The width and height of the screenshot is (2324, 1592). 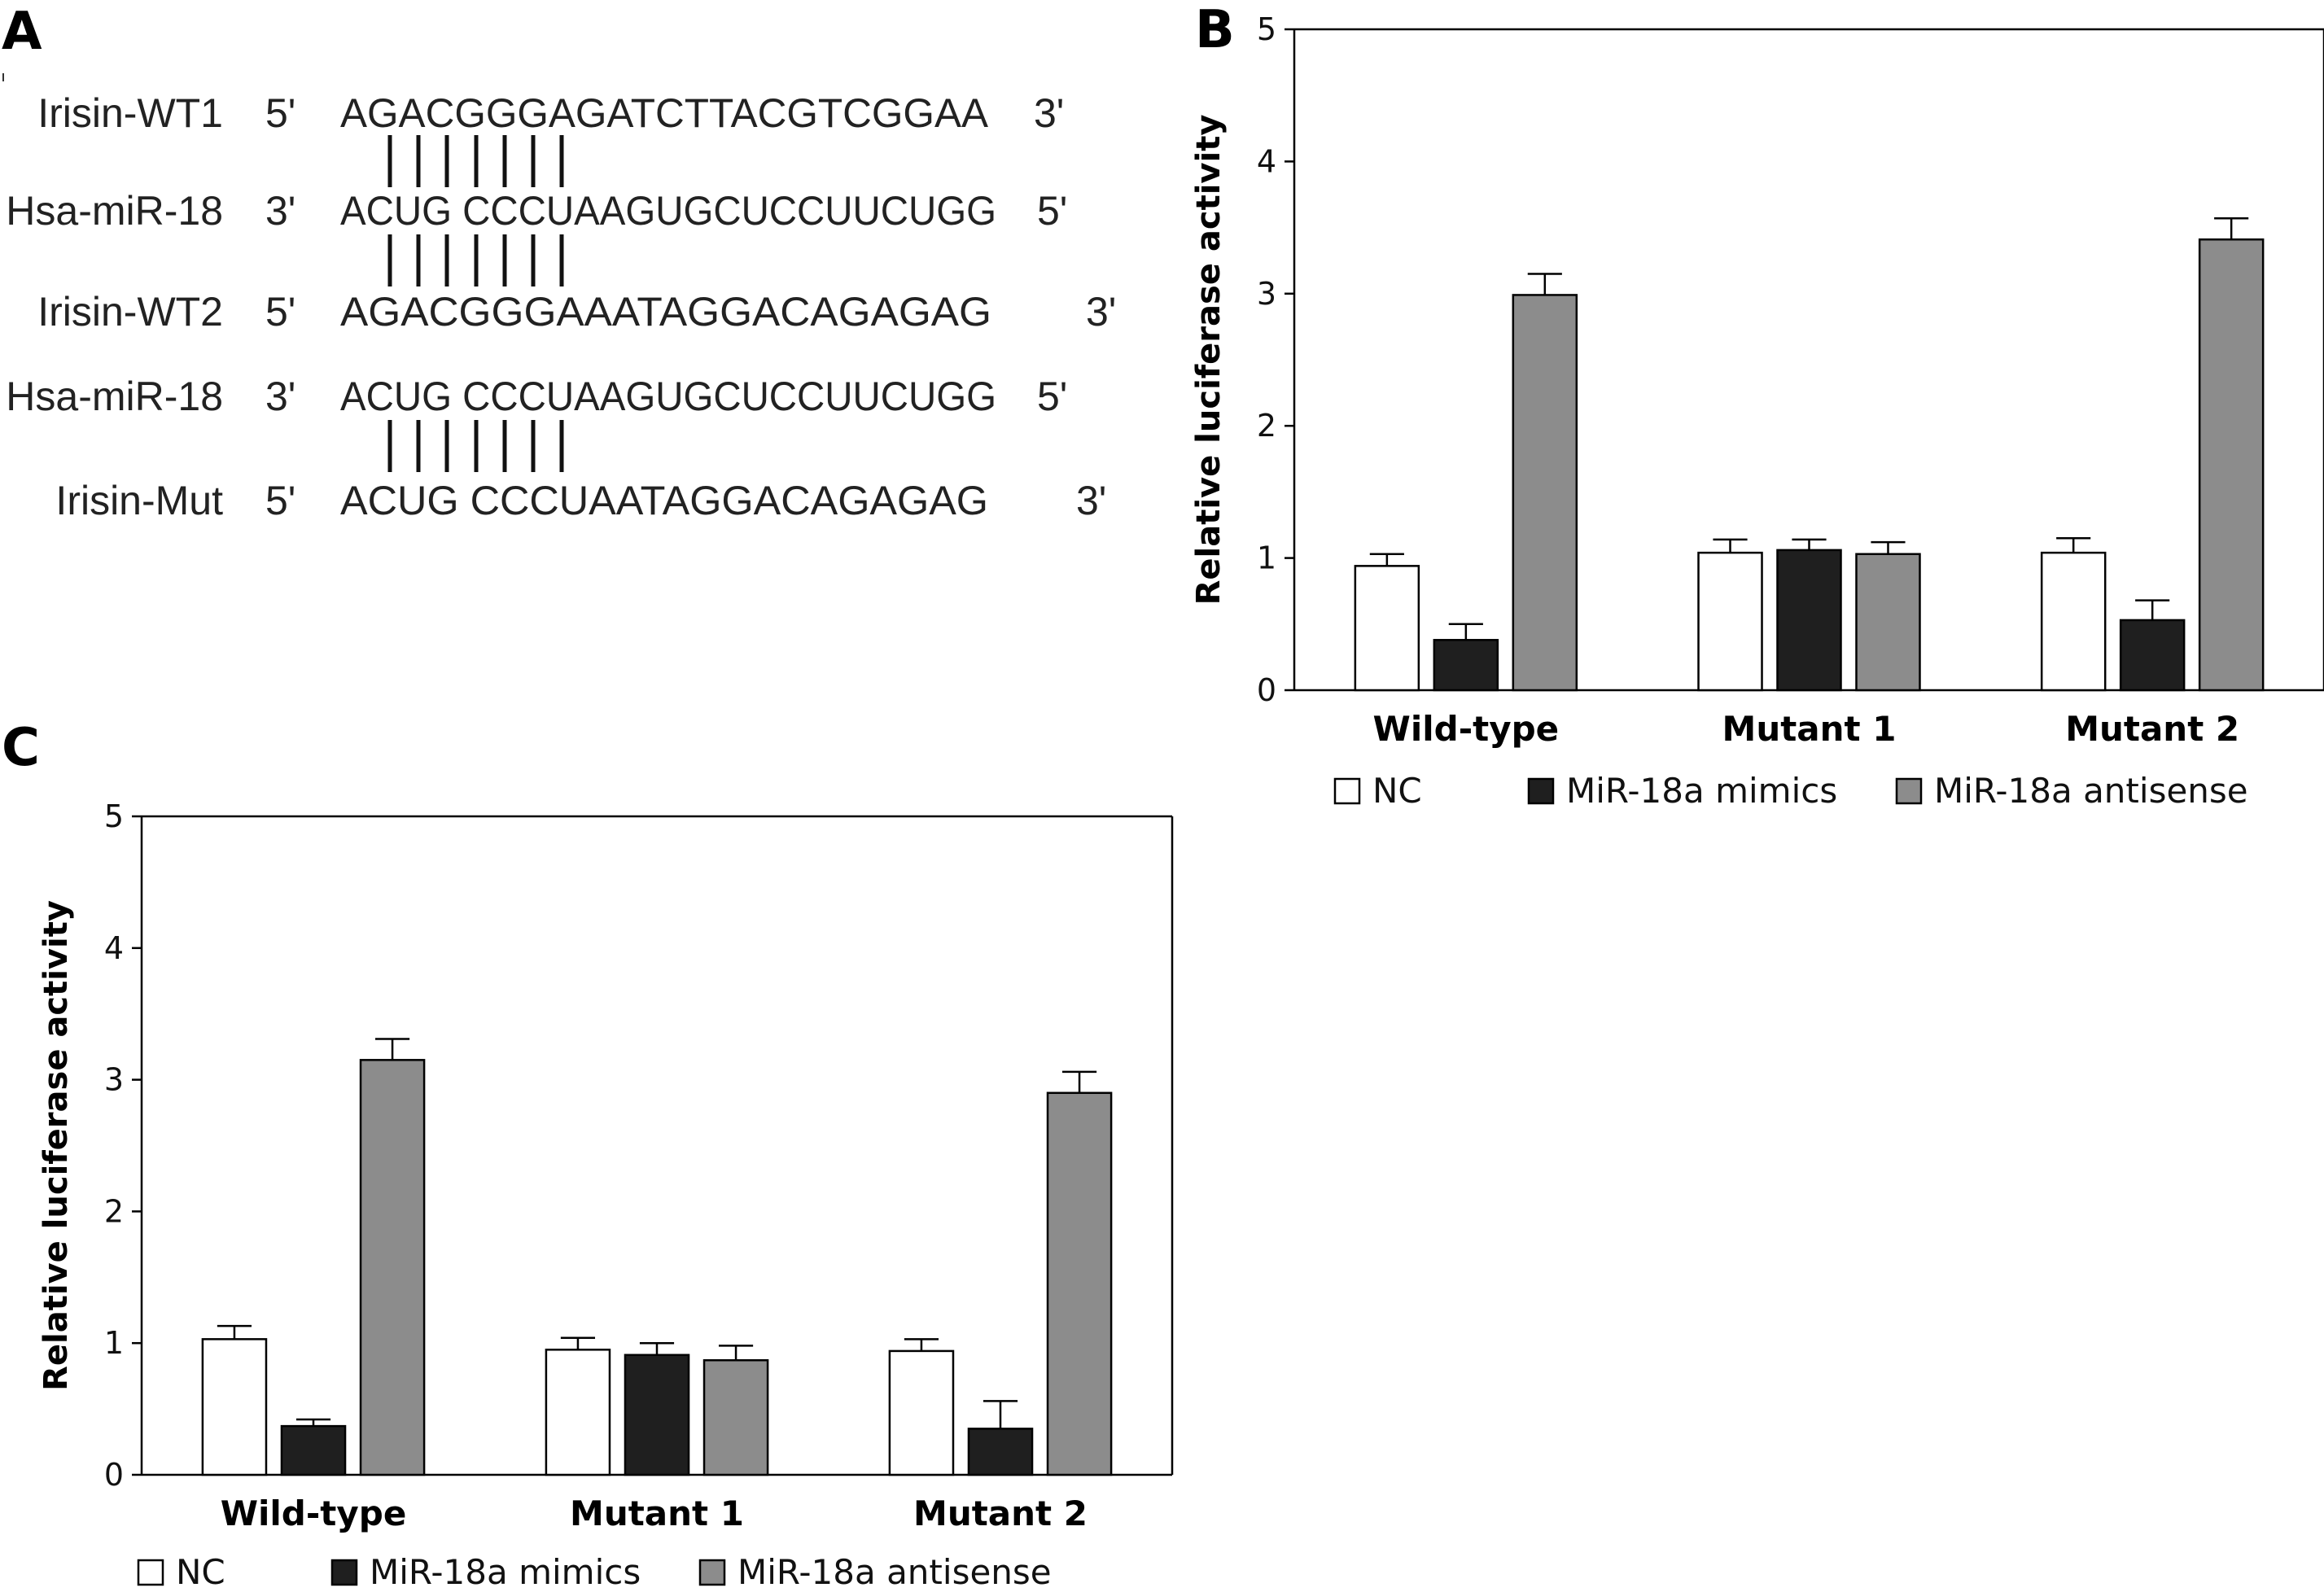 What do you see at coordinates (1215, 30) in the screenshot?
I see `panel-b-letter: B` at bounding box center [1215, 30].